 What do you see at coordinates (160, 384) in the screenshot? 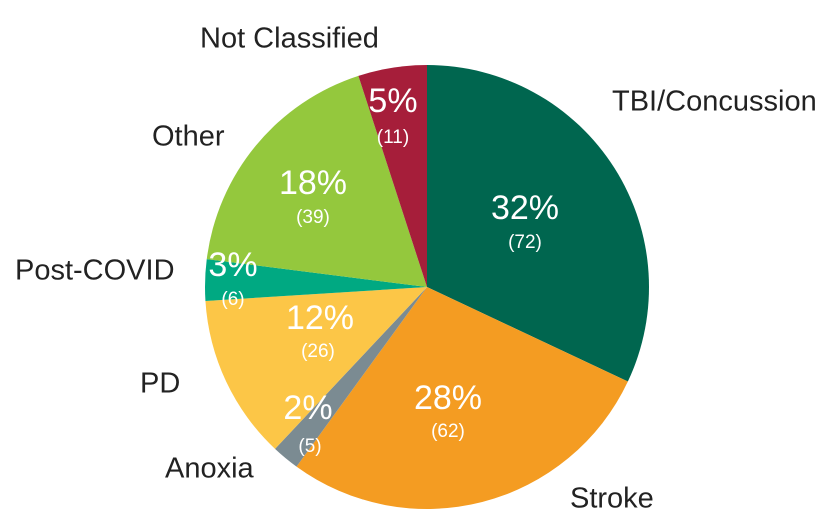
I see `category-label: PD` at bounding box center [160, 384].